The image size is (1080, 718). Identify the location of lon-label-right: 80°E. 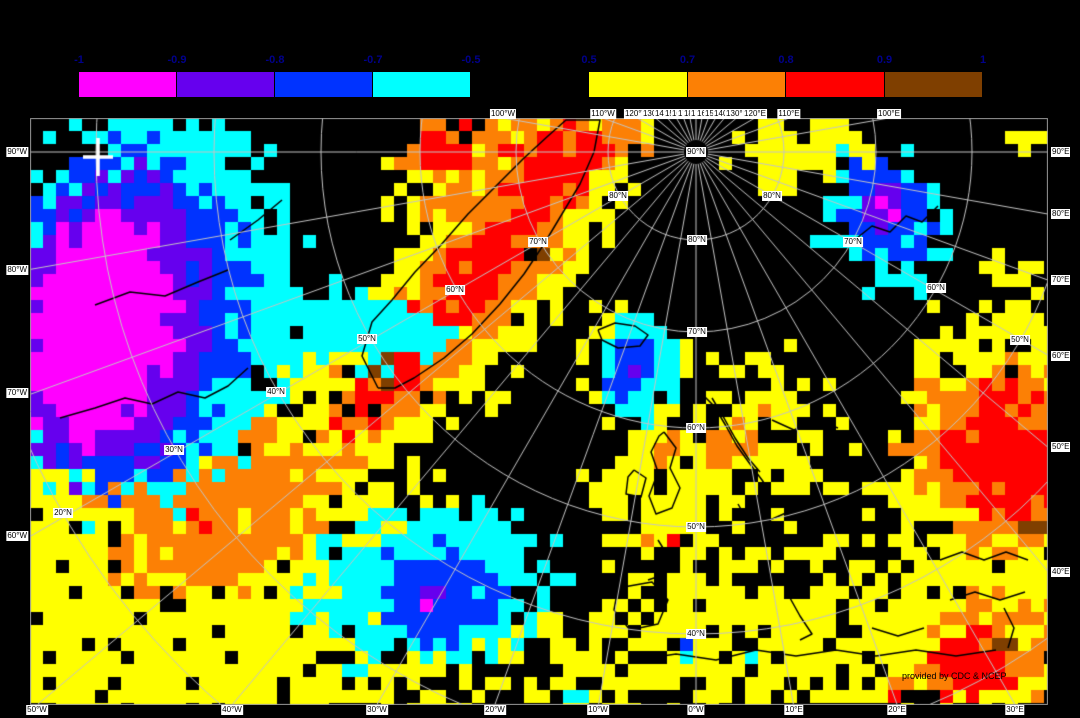
(1061, 214).